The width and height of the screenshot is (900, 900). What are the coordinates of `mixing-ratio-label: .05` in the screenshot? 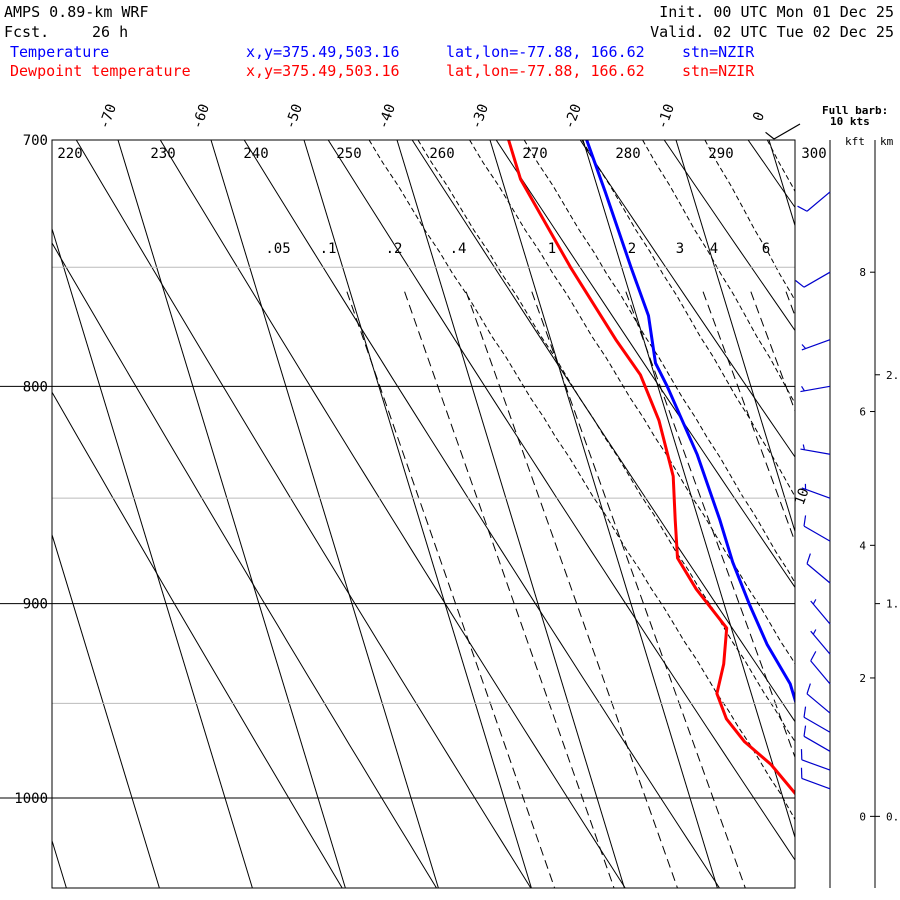 It's located at (277, 249).